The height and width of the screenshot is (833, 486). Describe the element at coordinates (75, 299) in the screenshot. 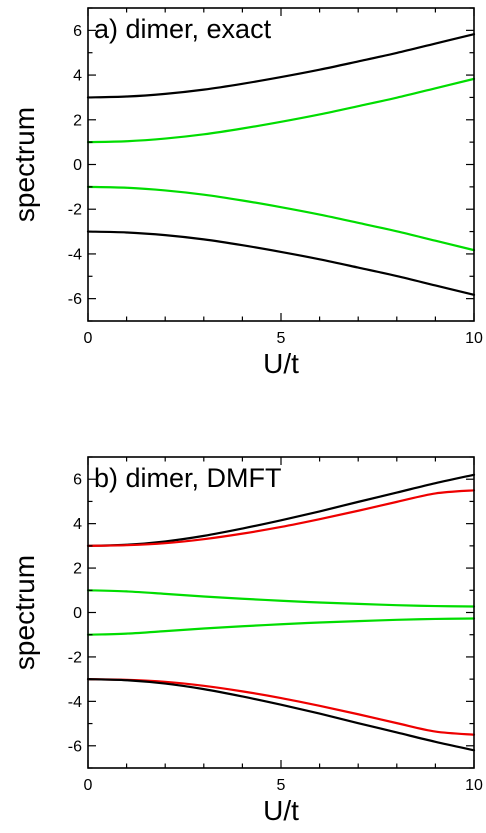

I see `panel-a-y-tick-label: -6` at that location.